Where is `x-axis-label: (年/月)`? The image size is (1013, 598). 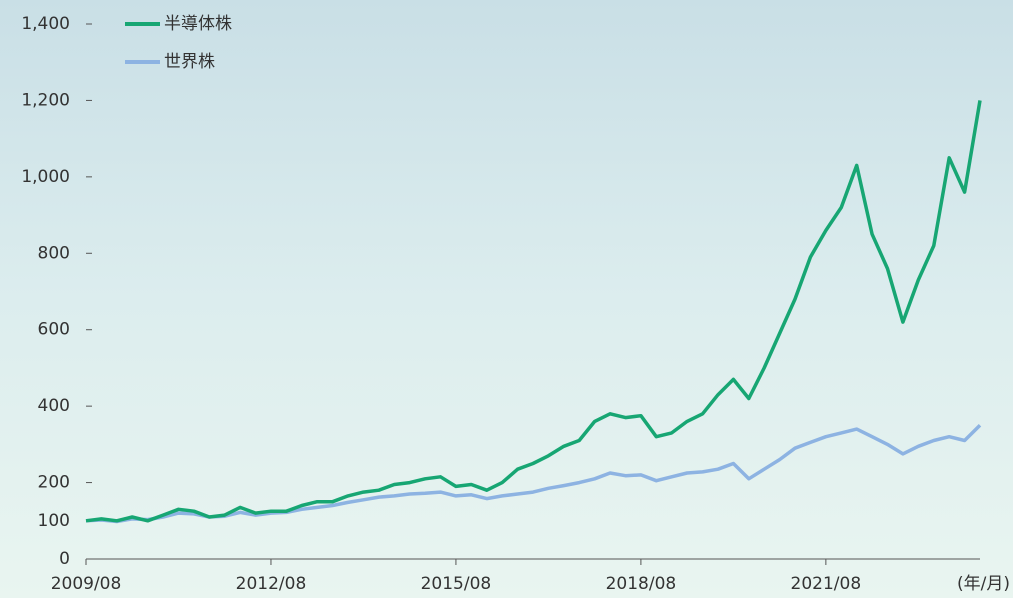
x-axis-label: (年/月) is located at coordinates (983, 584).